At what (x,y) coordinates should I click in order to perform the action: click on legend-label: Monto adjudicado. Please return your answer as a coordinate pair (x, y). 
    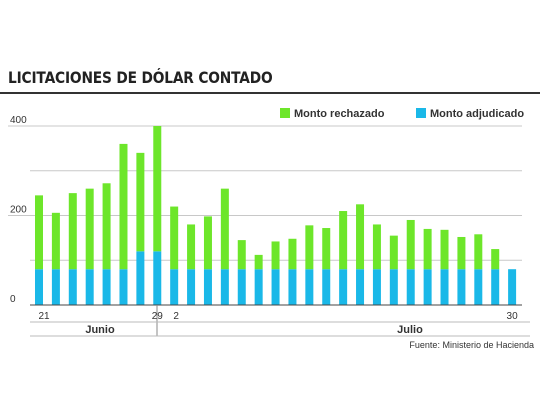
    Looking at the image, I should click on (477, 114).